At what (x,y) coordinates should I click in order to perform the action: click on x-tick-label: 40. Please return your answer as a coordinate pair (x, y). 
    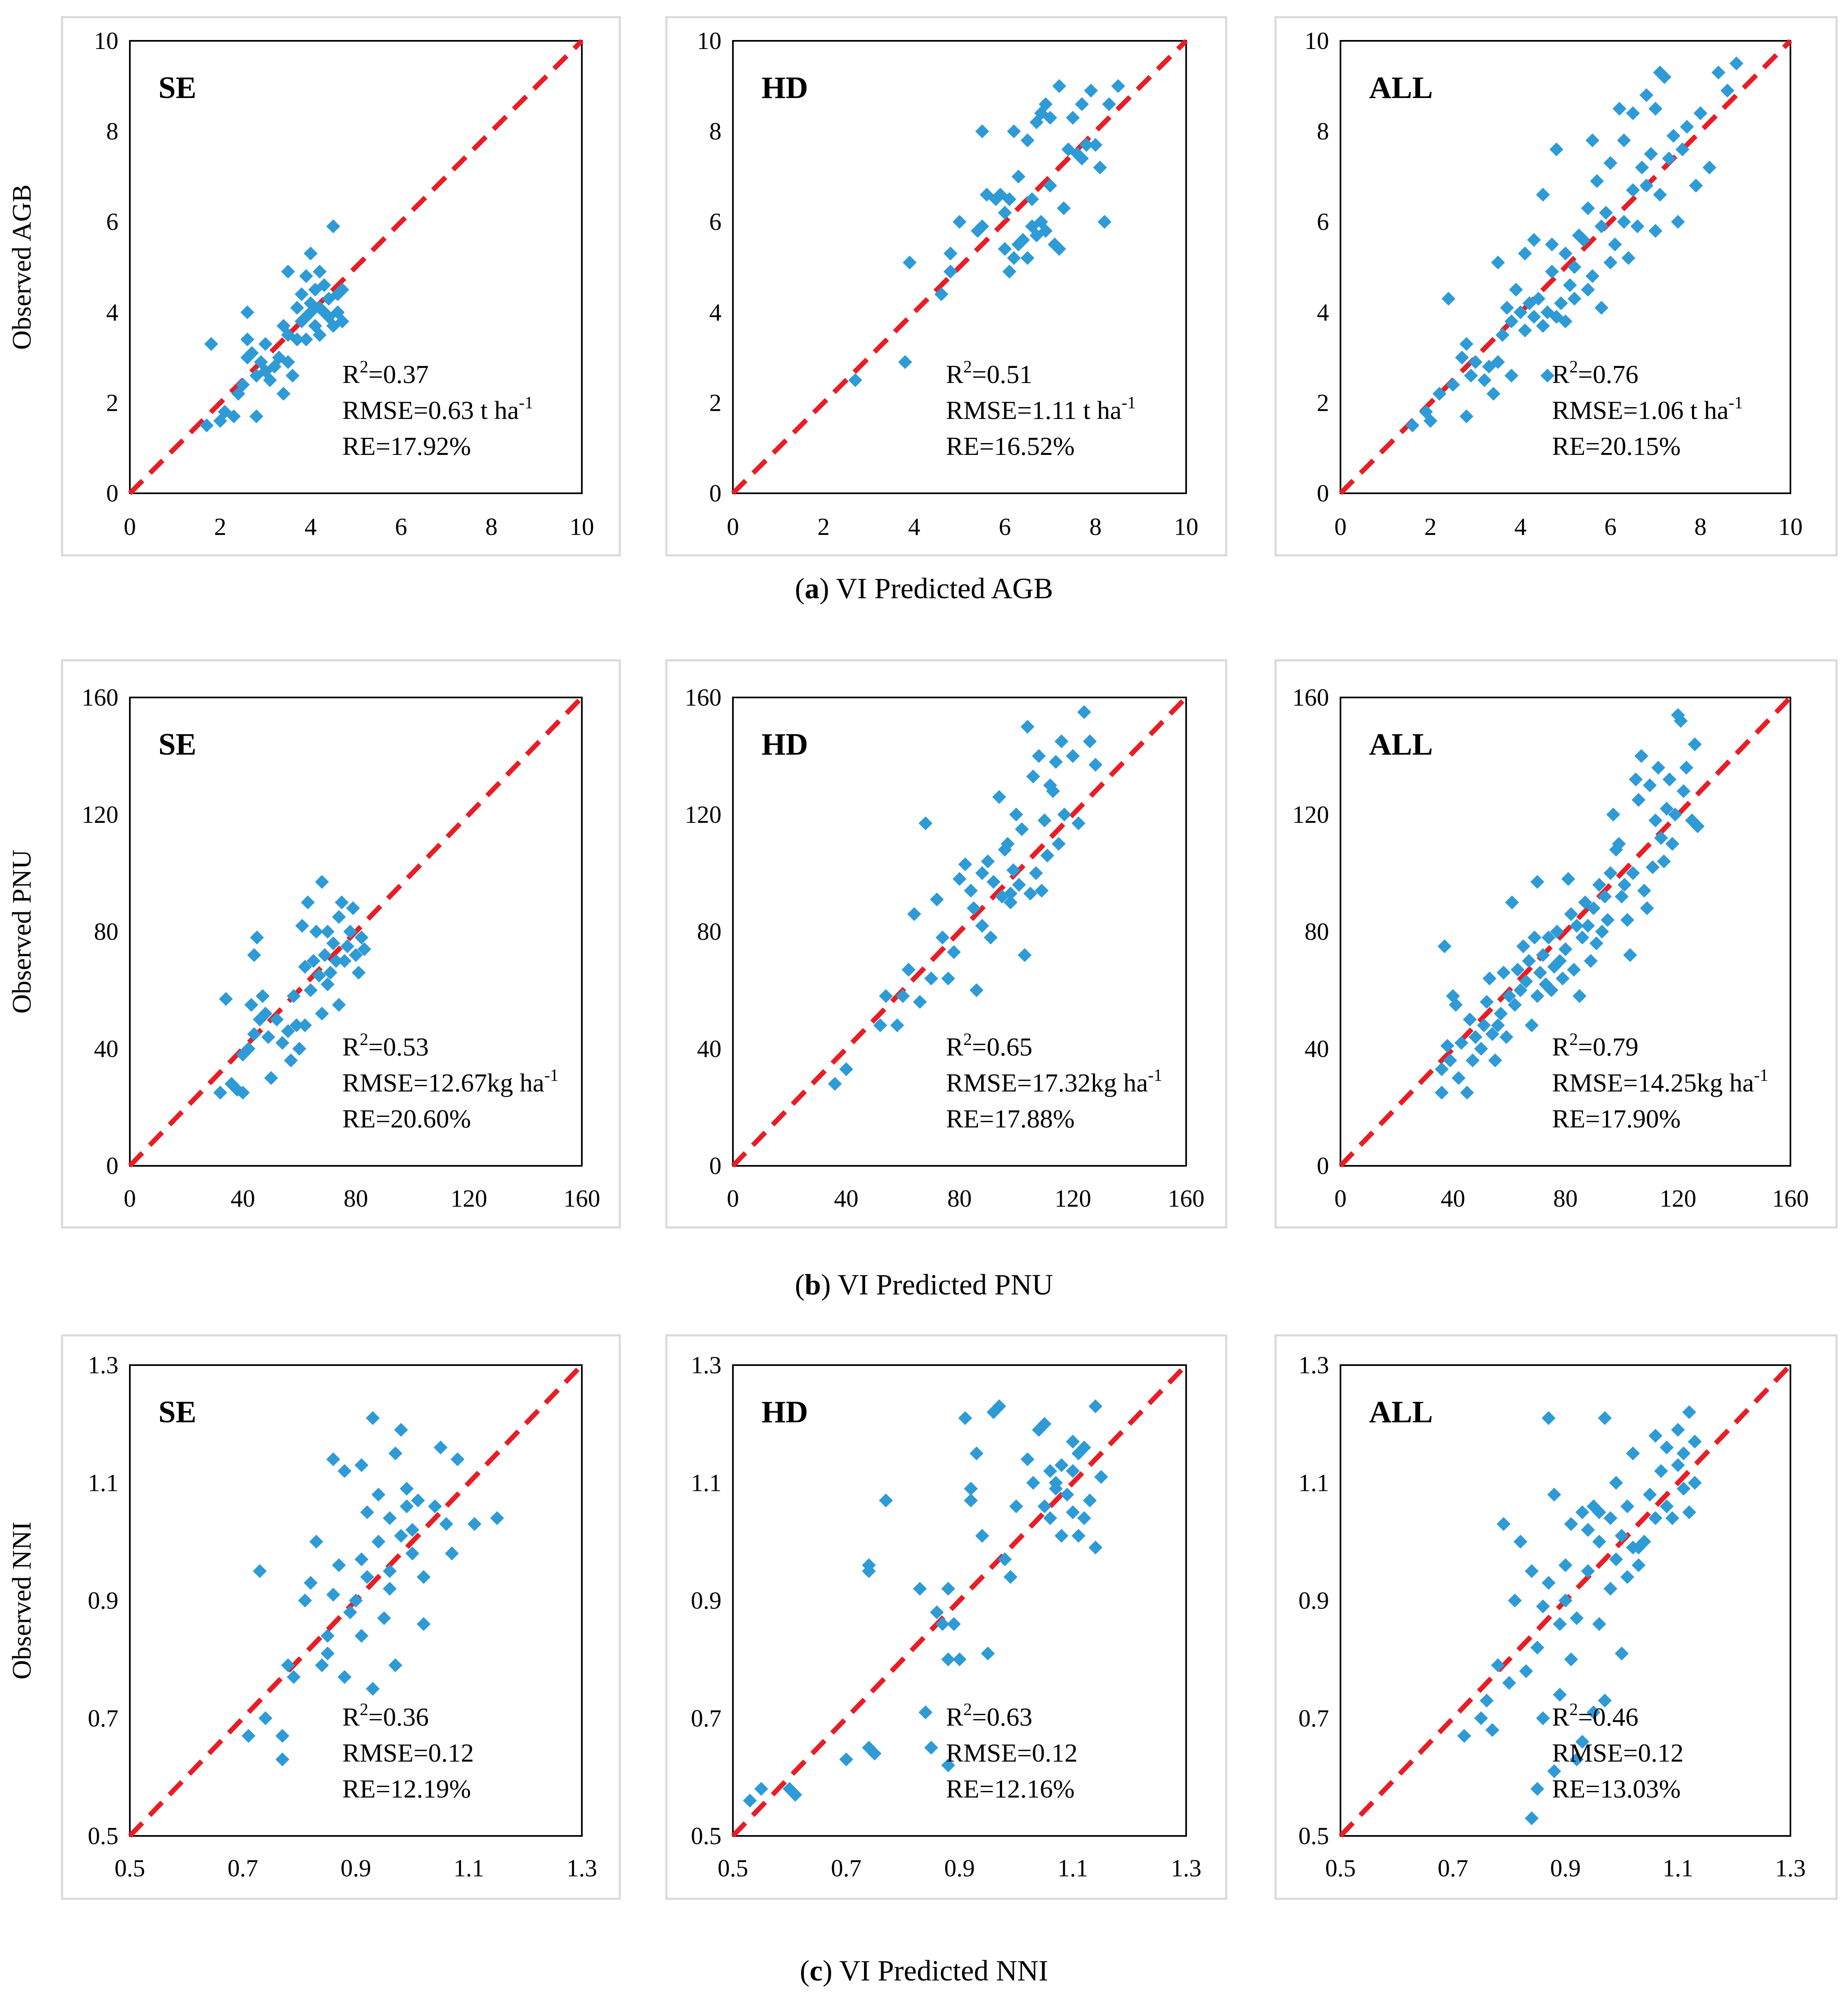
    Looking at the image, I should click on (847, 1198).